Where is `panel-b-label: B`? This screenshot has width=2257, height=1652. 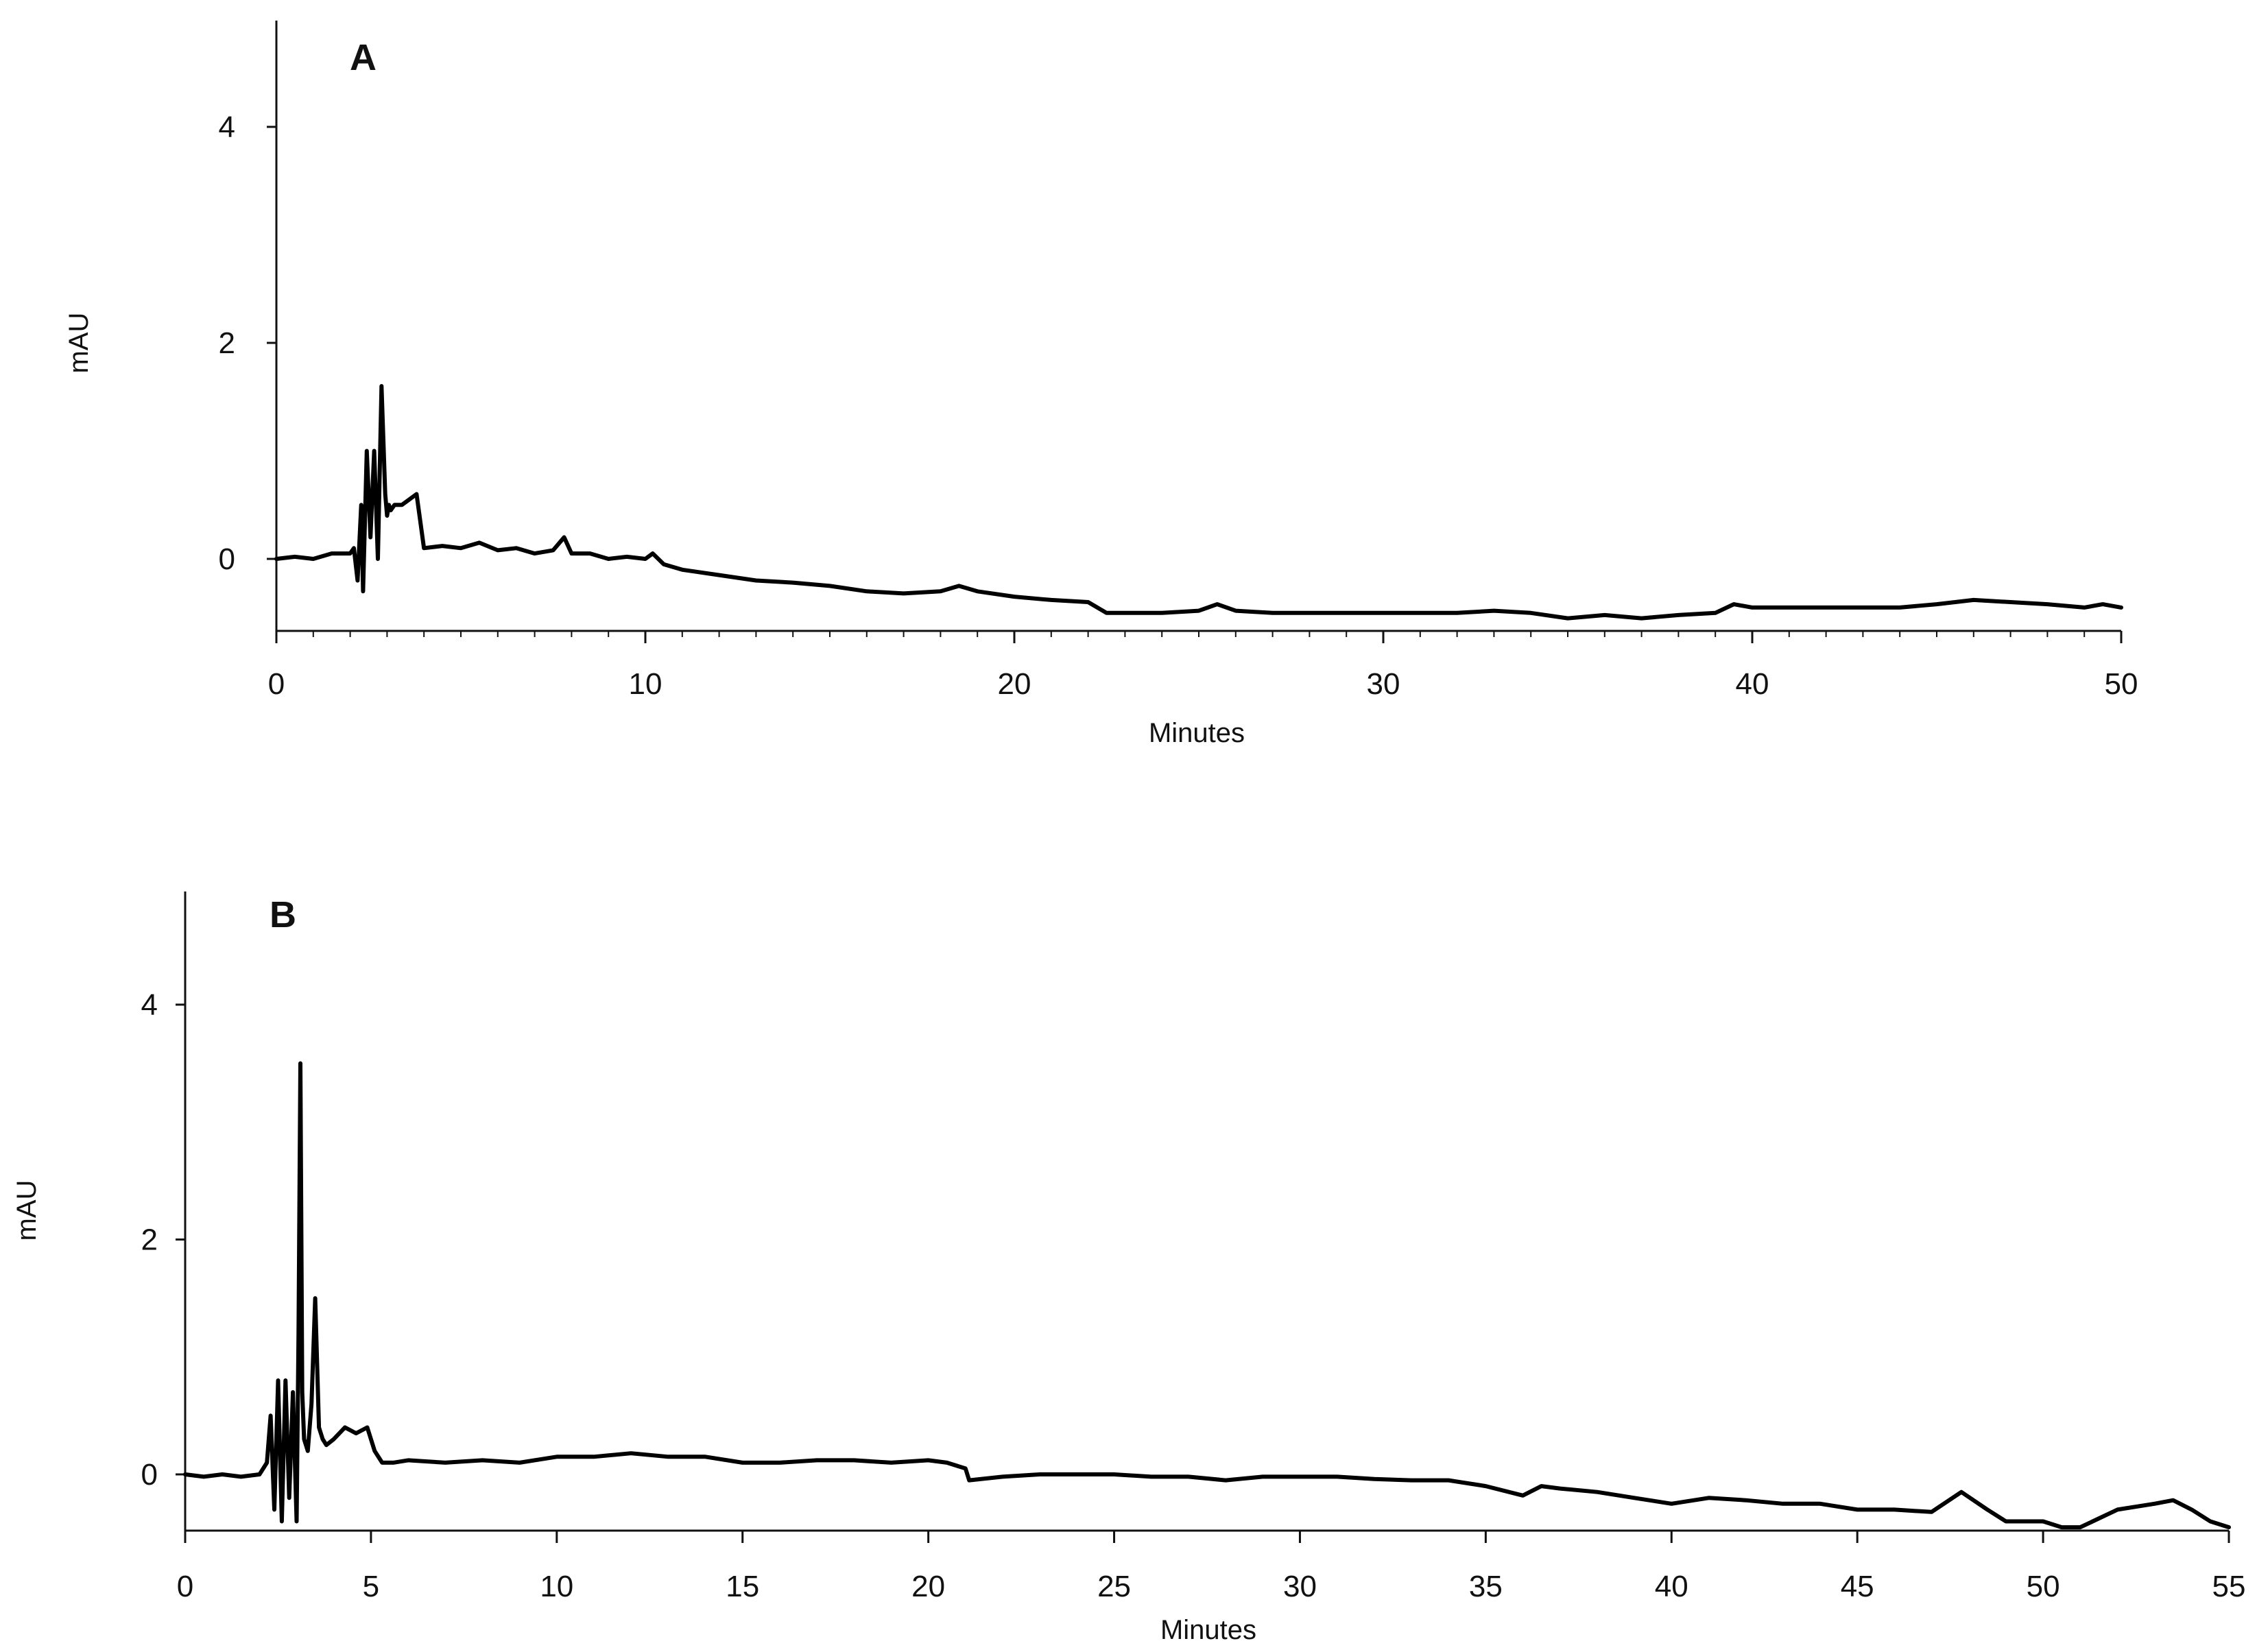 panel-b-label: B is located at coordinates (283, 914).